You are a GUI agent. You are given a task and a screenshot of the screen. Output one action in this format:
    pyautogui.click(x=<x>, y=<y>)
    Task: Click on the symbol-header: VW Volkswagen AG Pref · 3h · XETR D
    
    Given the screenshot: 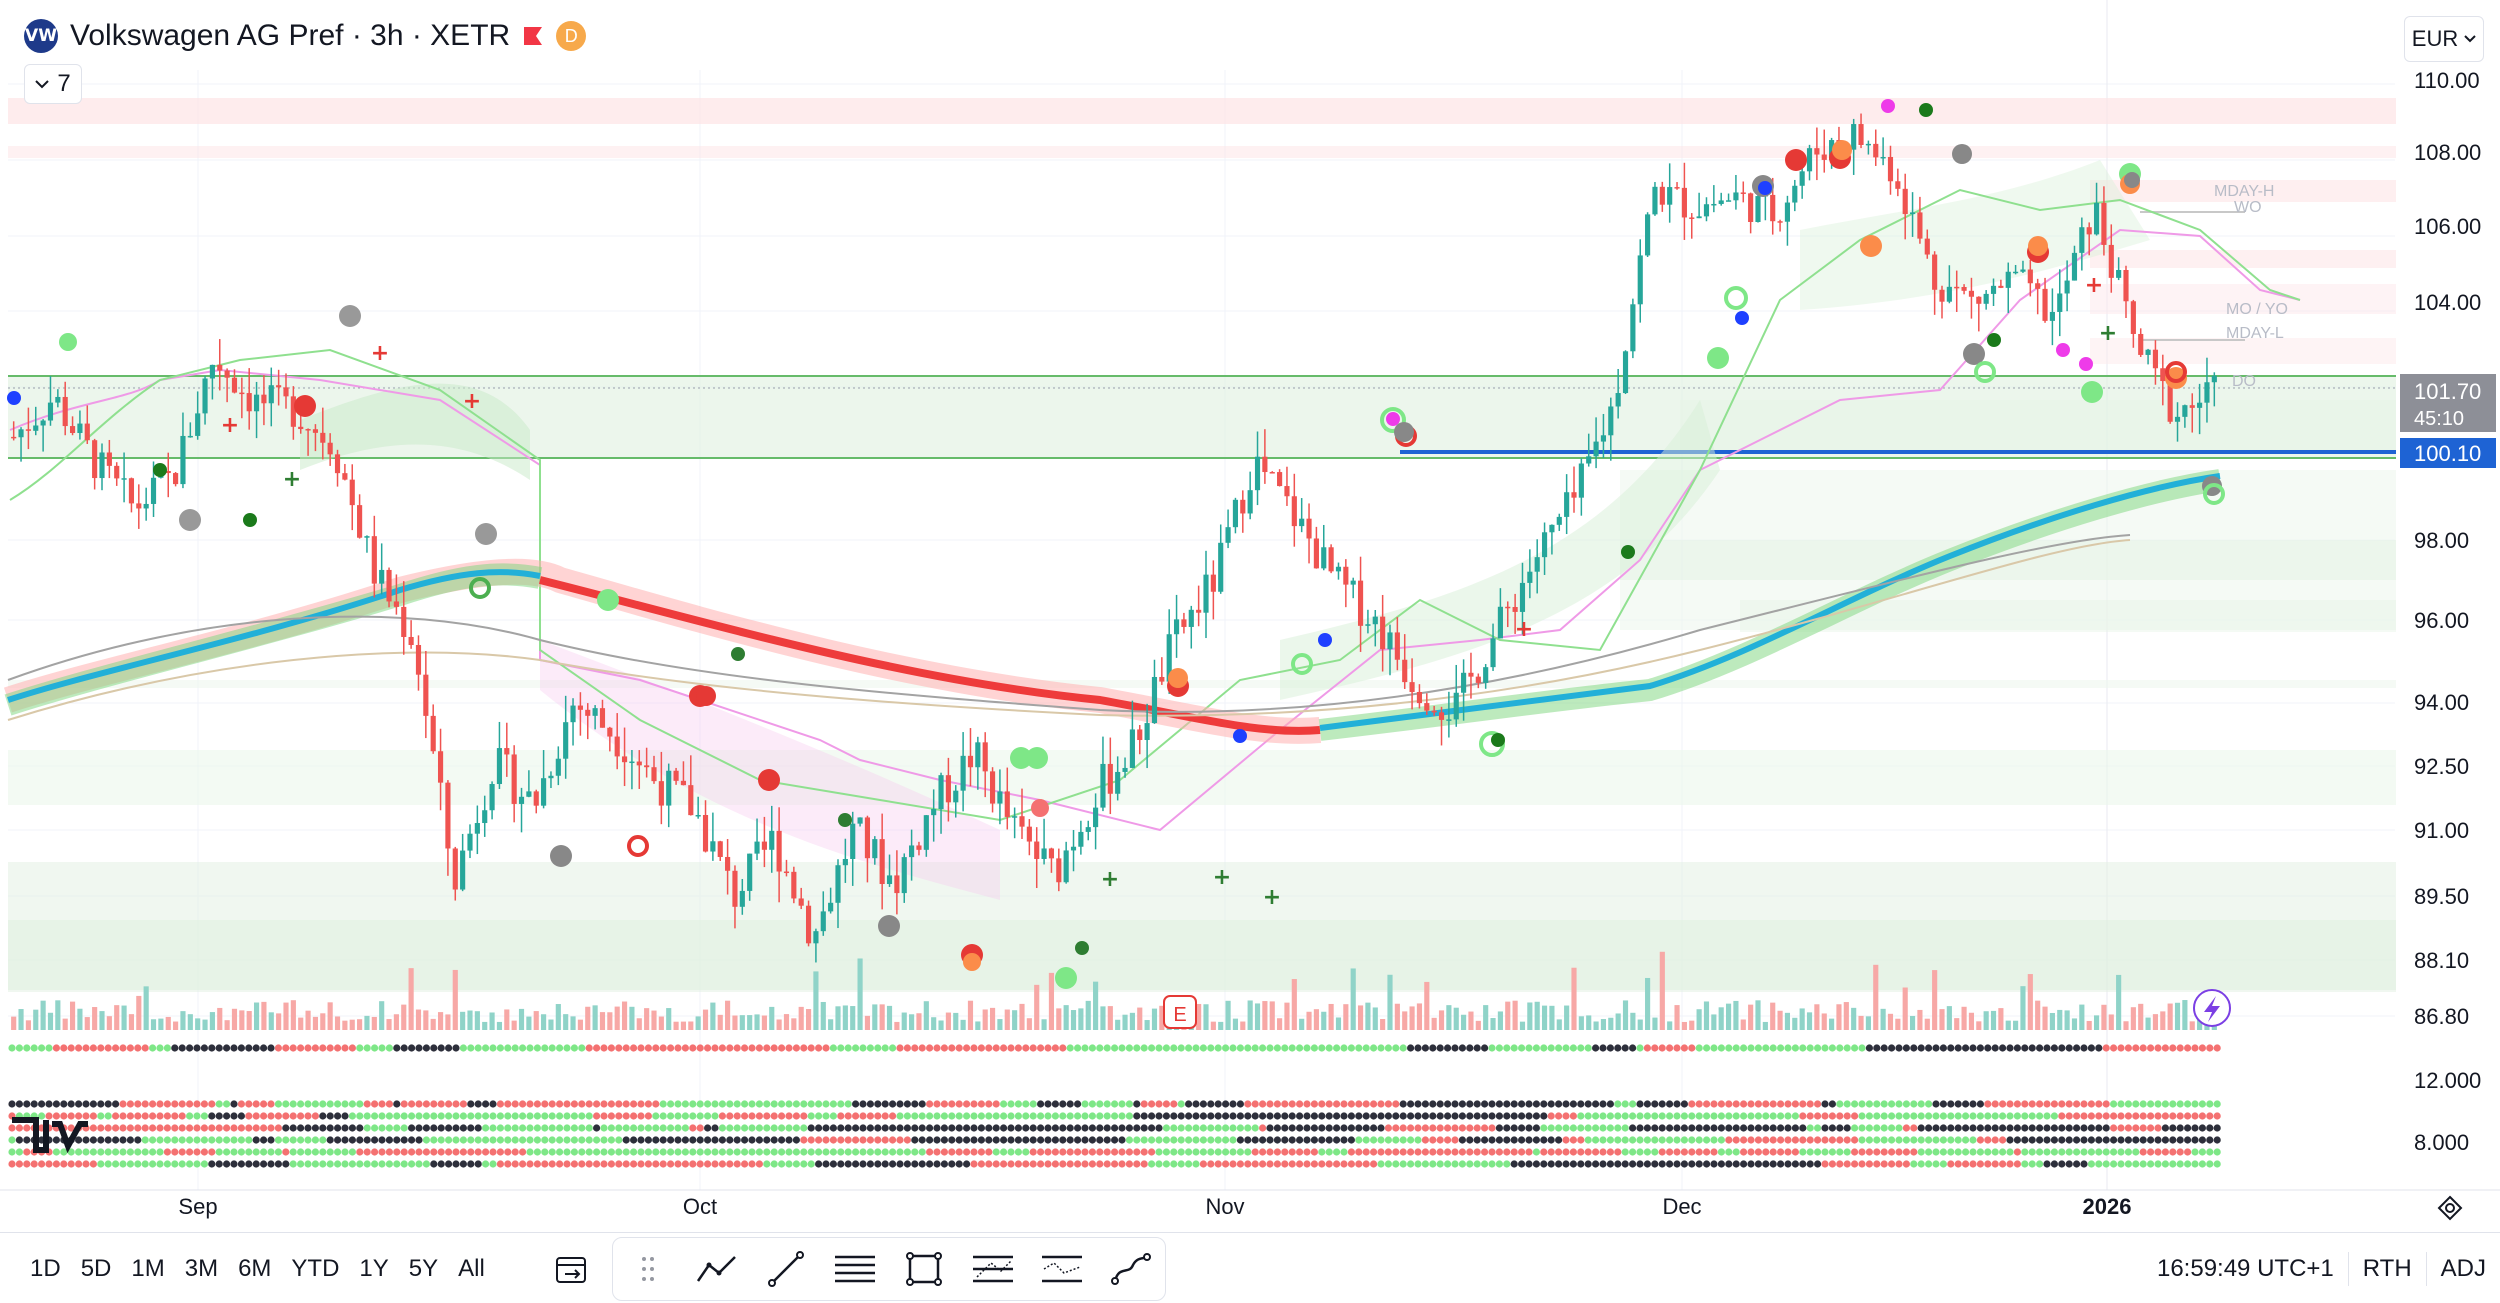 What is the action you would take?
    pyautogui.click(x=305, y=36)
    